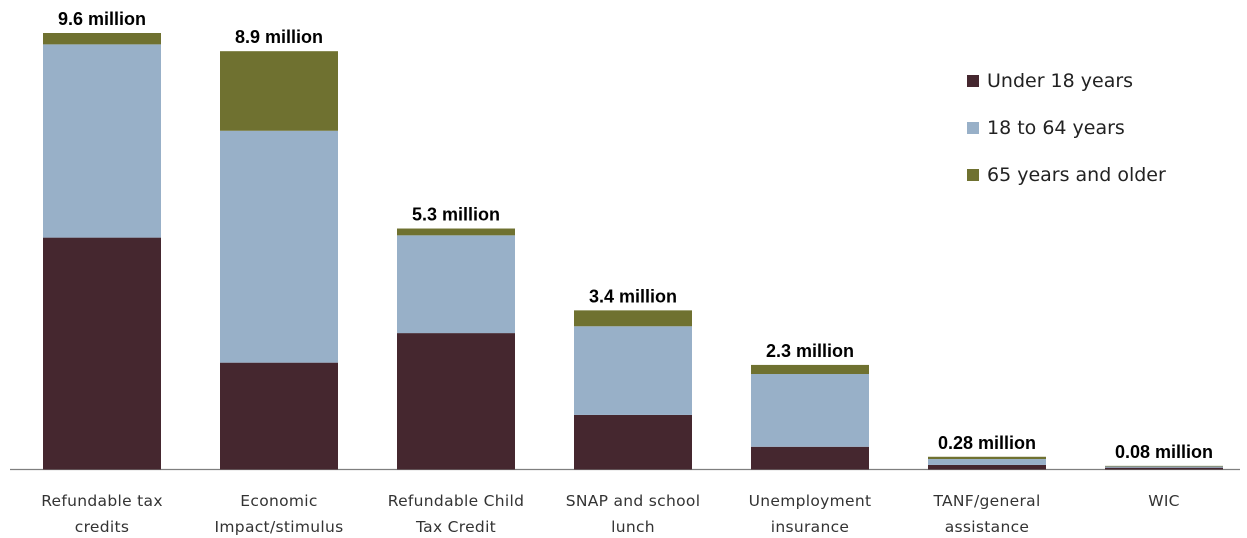  I want to click on category-label: SNAP and school lunch, so click(633, 514).